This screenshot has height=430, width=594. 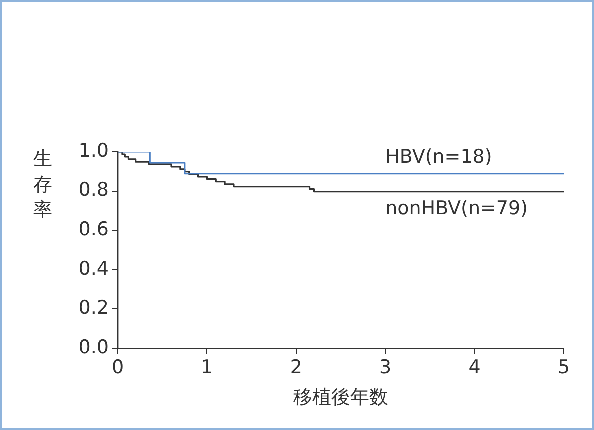 What do you see at coordinates (474, 367) in the screenshot?
I see `x-tick-label: 4` at bounding box center [474, 367].